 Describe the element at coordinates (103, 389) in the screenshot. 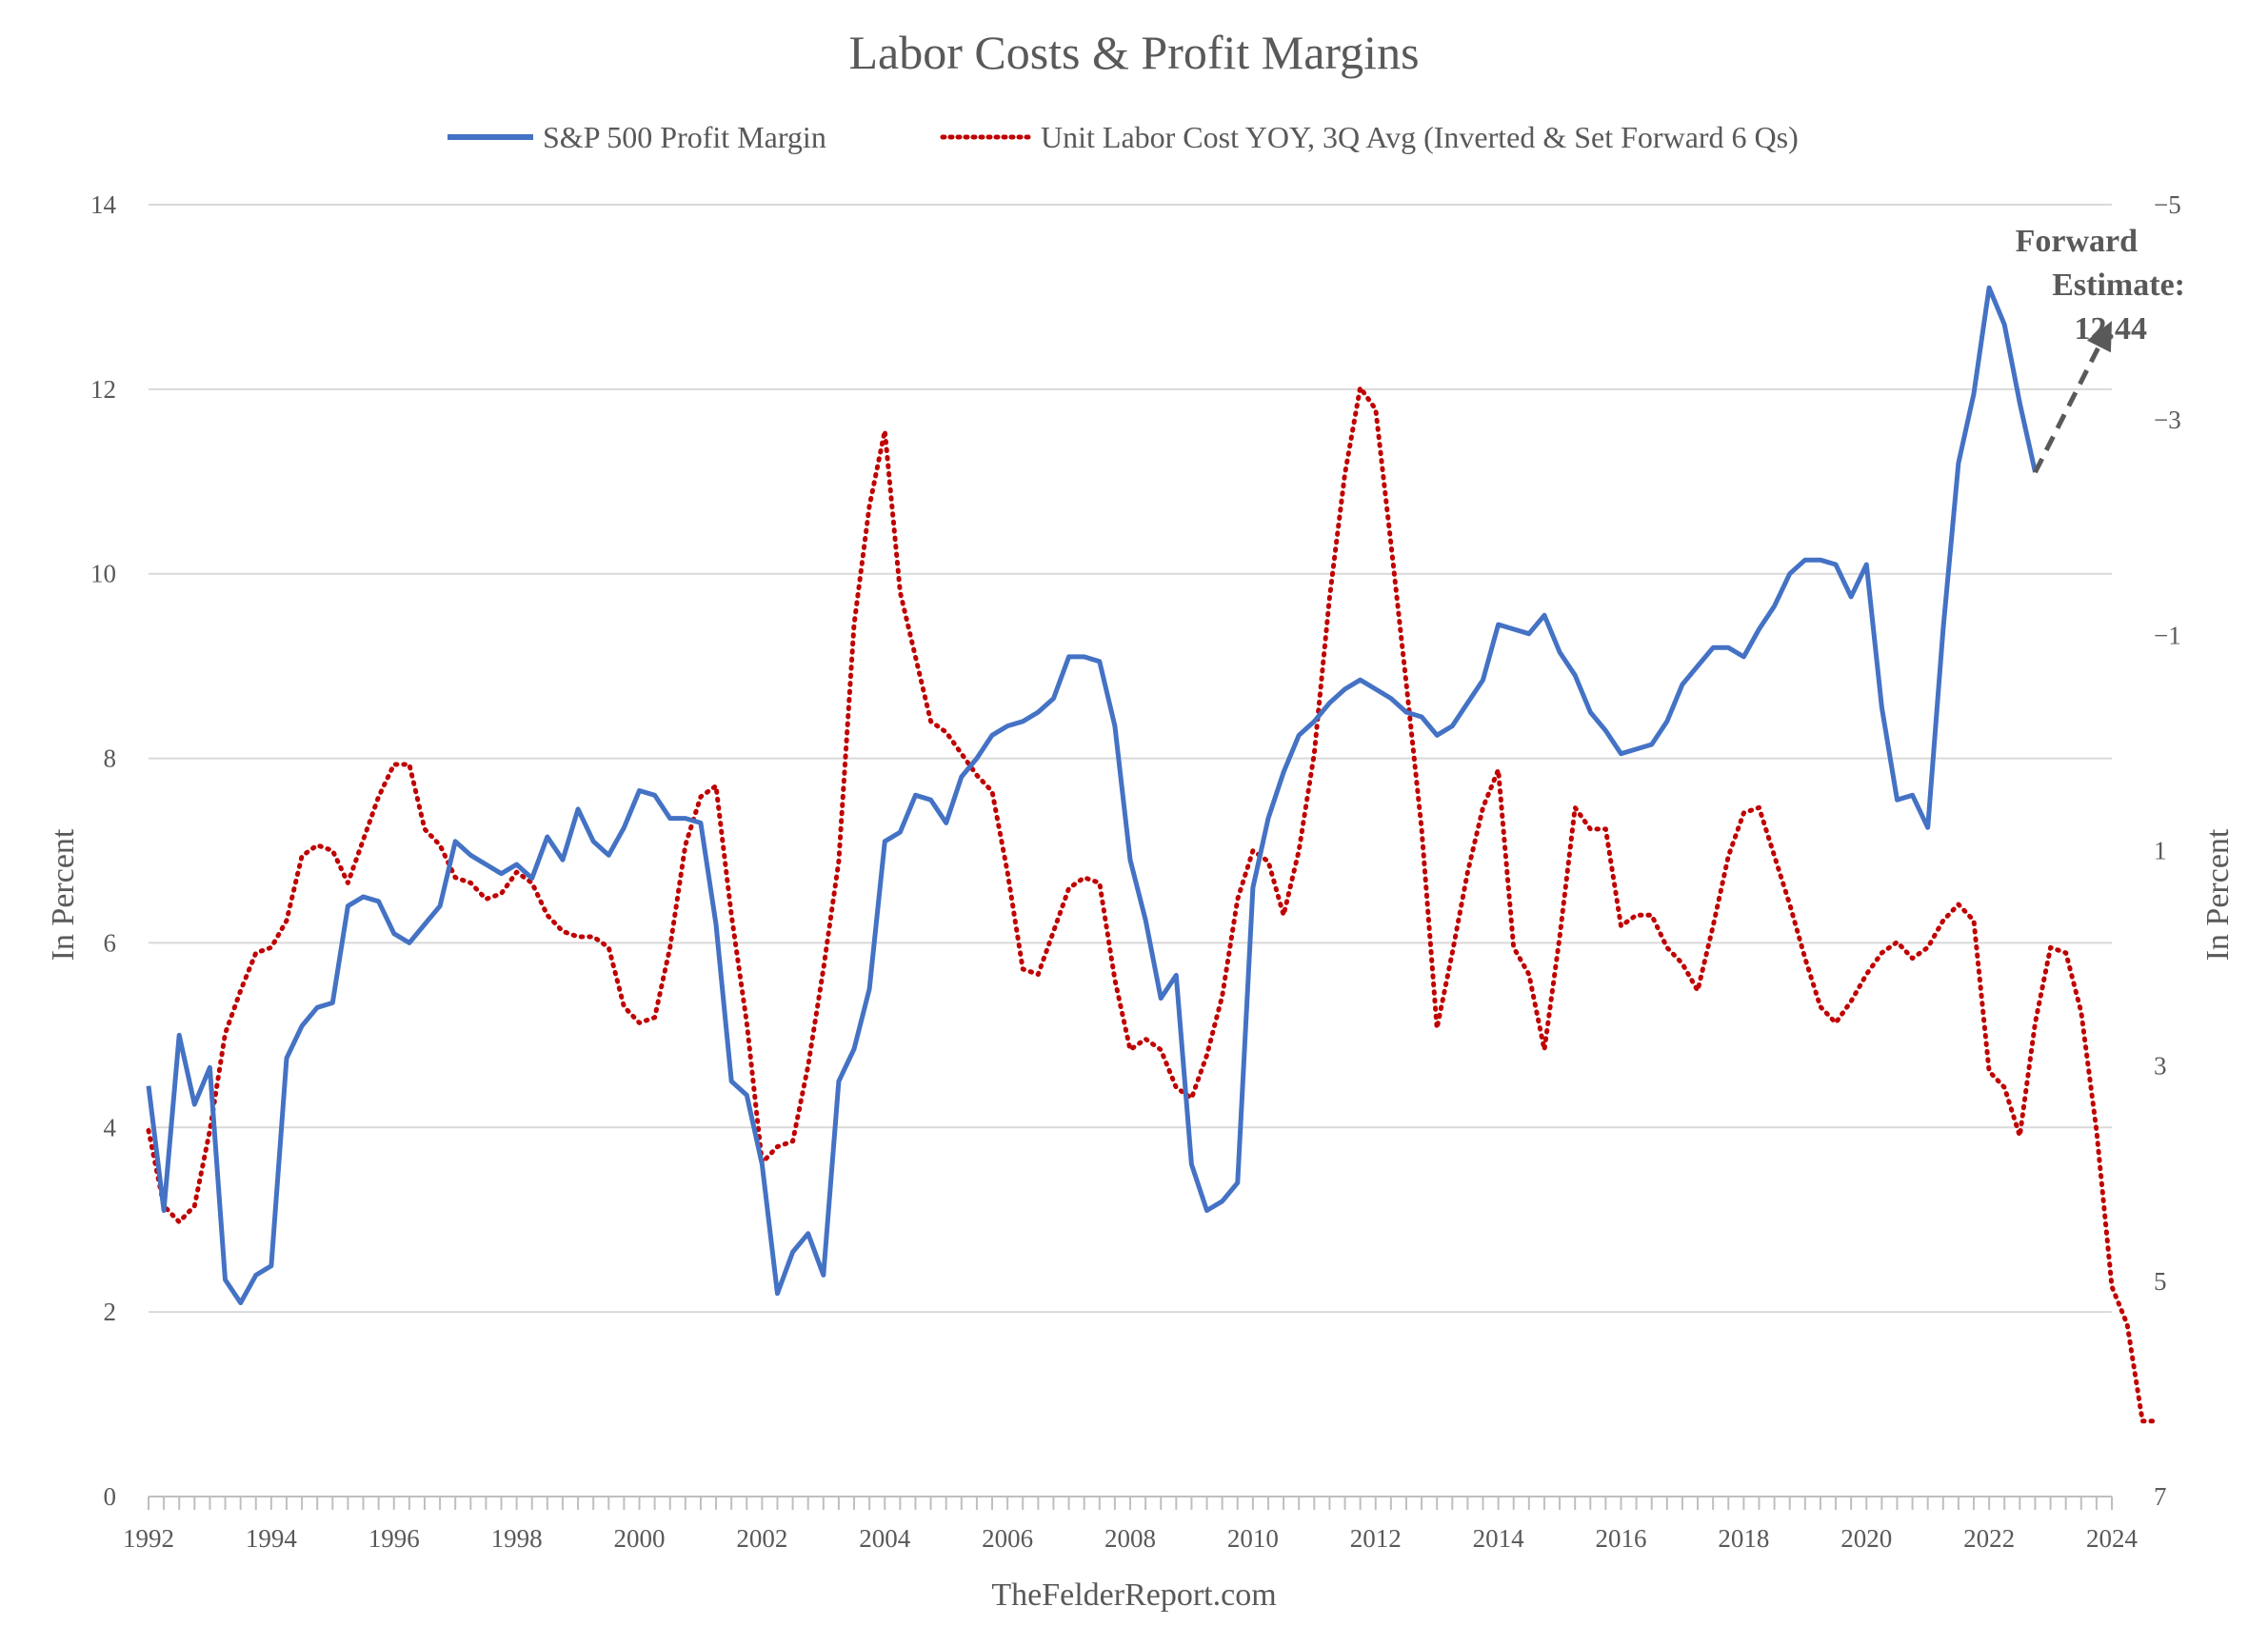

I see `left-tick-label: 12` at that location.